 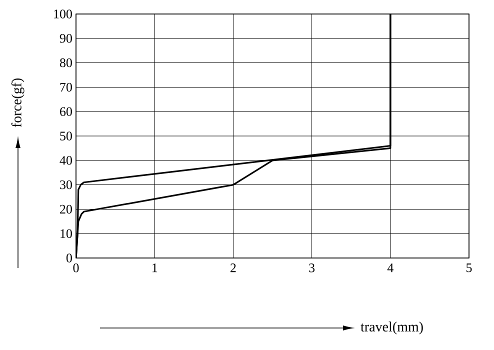 What do you see at coordinates (391, 328) in the screenshot?
I see `x-axis-title: travel(mm)` at bounding box center [391, 328].